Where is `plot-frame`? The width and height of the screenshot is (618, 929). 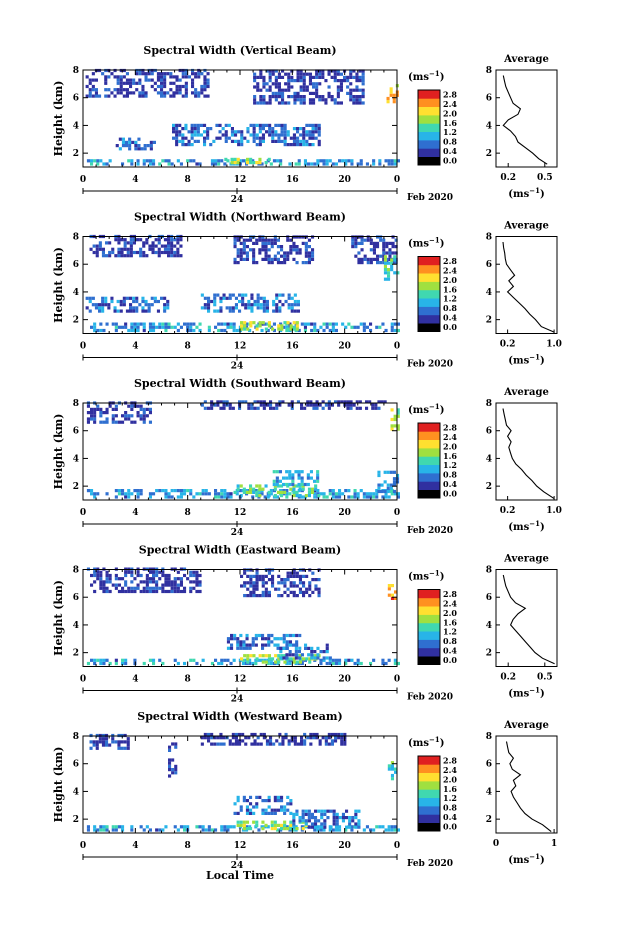 plot-frame is located at coordinates (240, 618).